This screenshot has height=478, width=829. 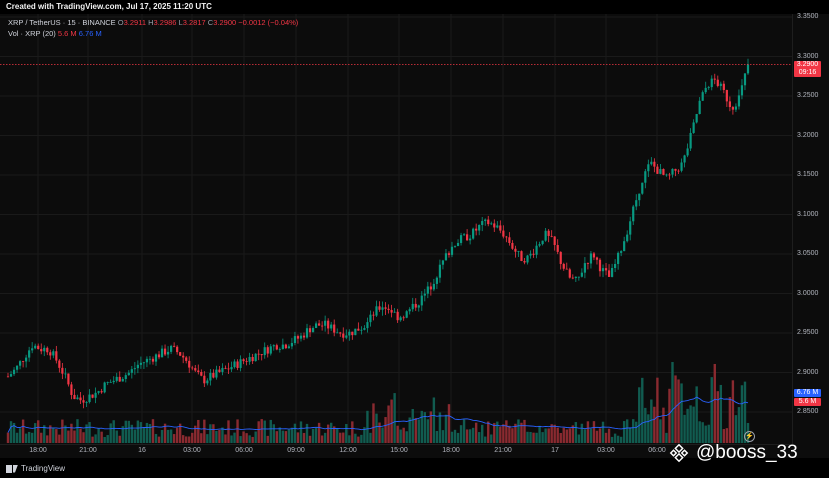 I want to click on time-tick-label: 18:00, so click(x=38, y=450).